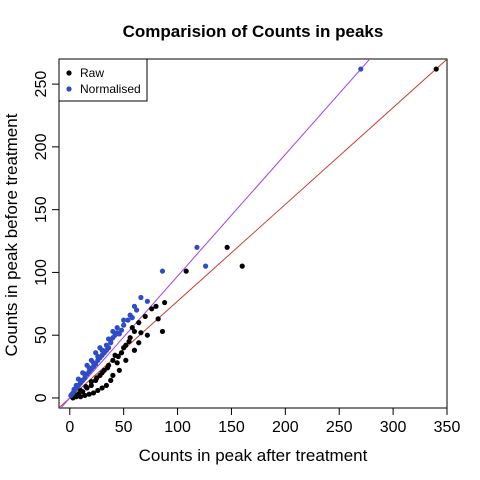 This screenshot has height=480, width=480. I want to click on x-tick-label: 50, so click(124, 427).